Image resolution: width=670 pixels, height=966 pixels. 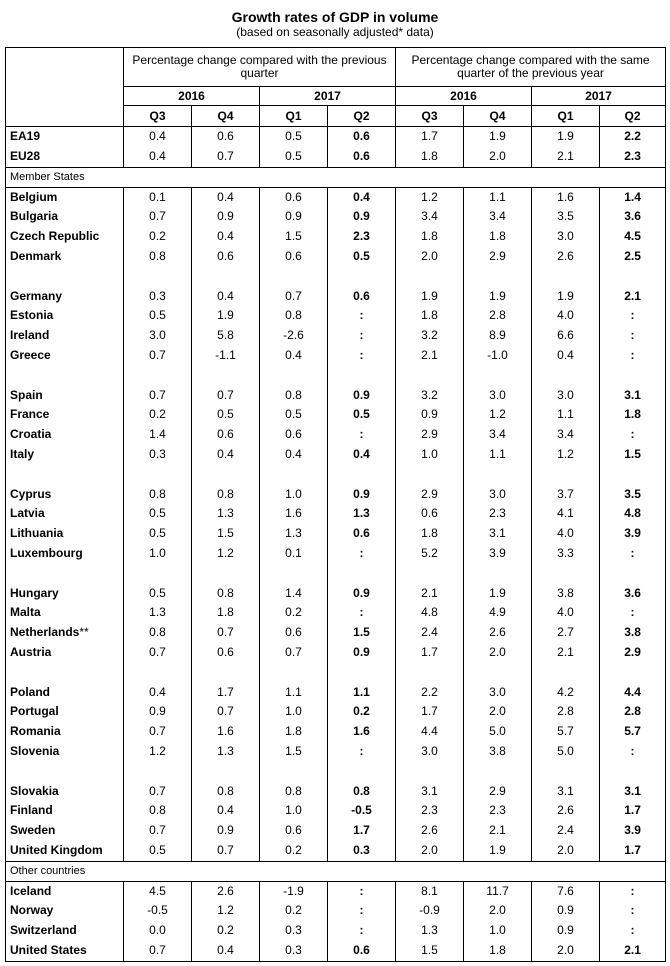 I want to click on table-row: Romania 0.7 1.6 1.8 1.6 4.4 5.0 5.7 5.7, so click(x=336, y=732).